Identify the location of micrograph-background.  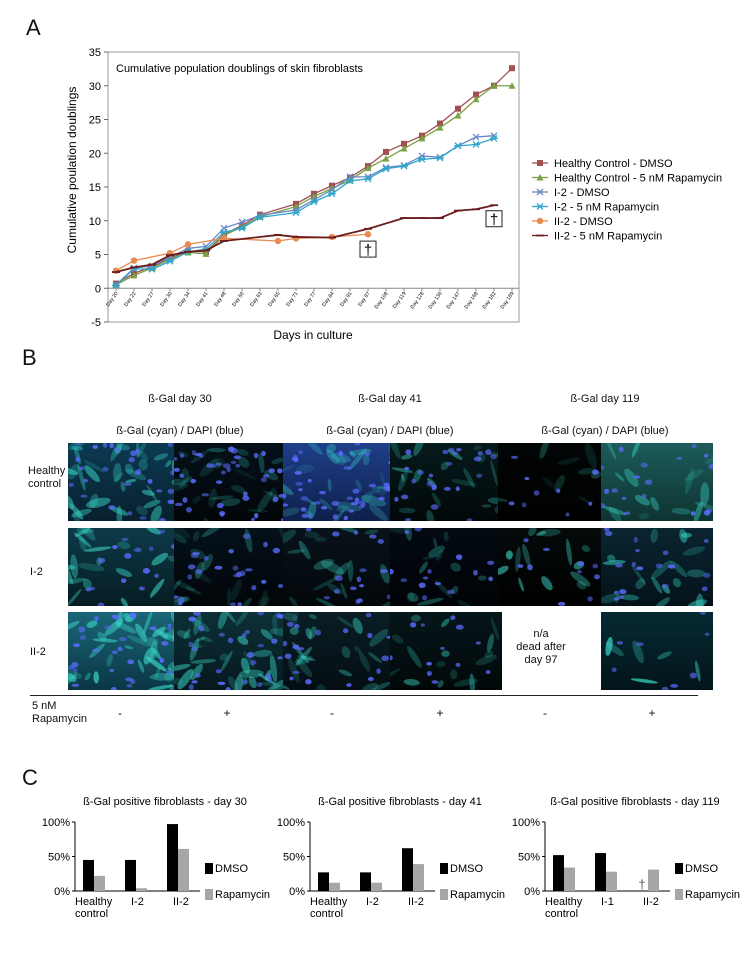
(446, 482).